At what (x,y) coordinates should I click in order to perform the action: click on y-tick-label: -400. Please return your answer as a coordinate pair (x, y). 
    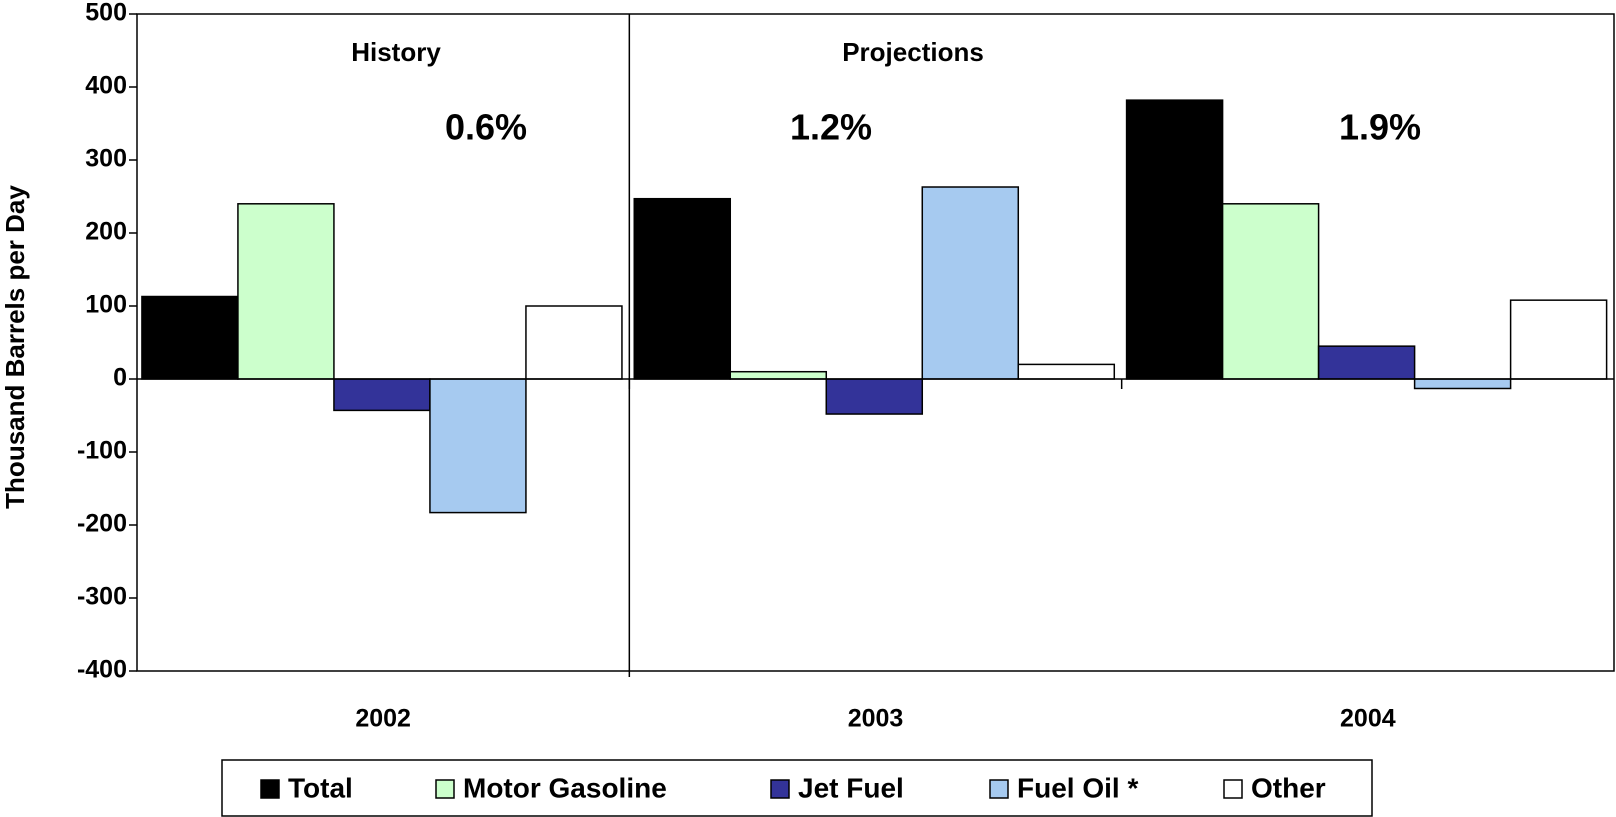
    Looking at the image, I should click on (102, 670).